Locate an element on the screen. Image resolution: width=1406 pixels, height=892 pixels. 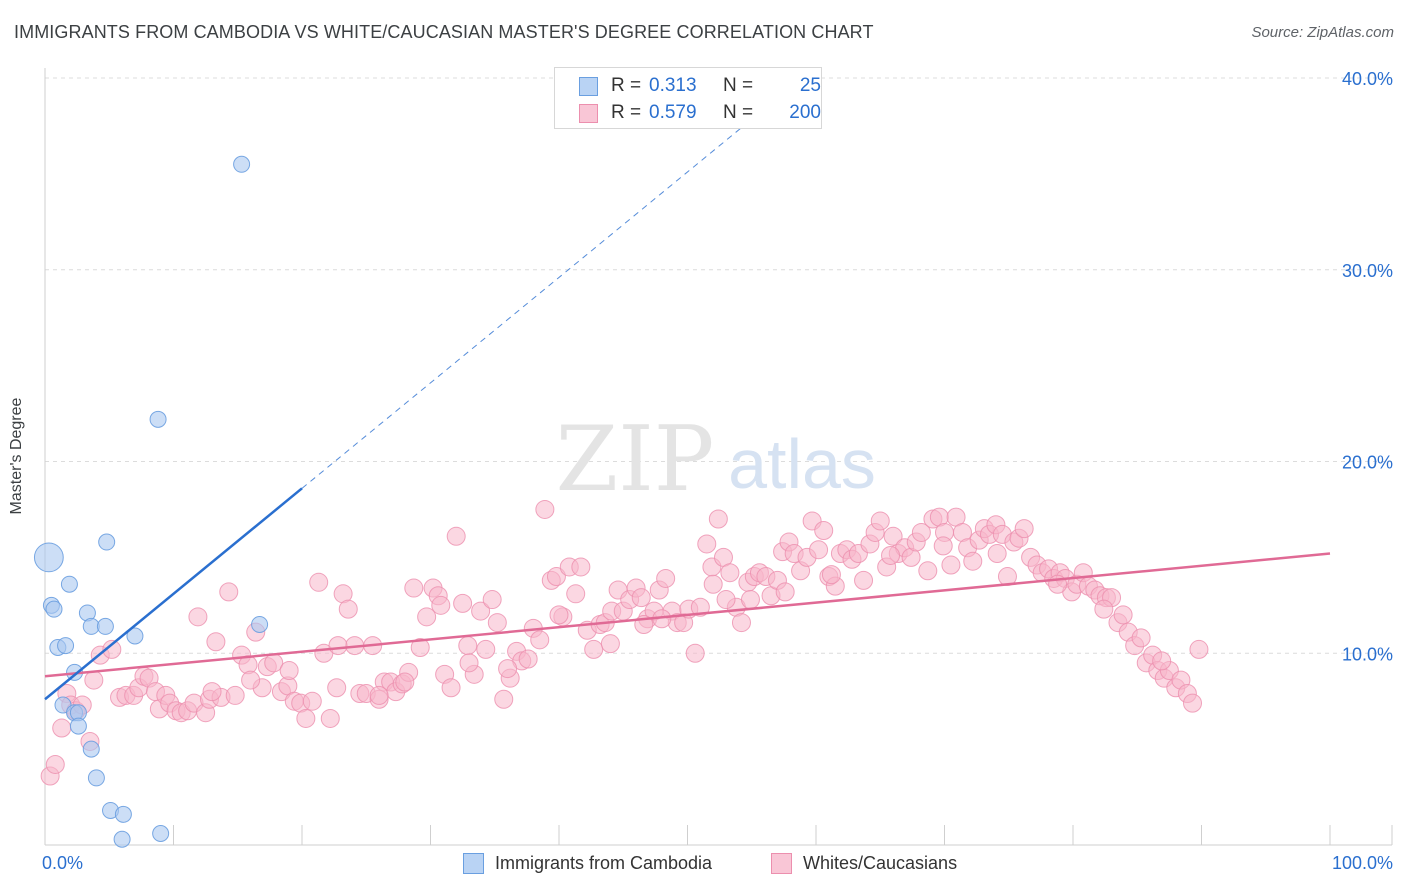
y-axis-title: Master's Degree is located at coordinates (16, 456).